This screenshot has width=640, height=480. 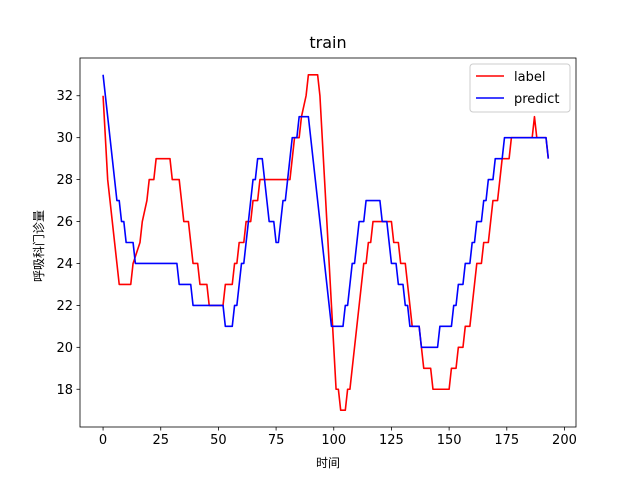 What do you see at coordinates (64, 390) in the screenshot?
I see `y-tick-label: 18` at bounding box center [64, 390].